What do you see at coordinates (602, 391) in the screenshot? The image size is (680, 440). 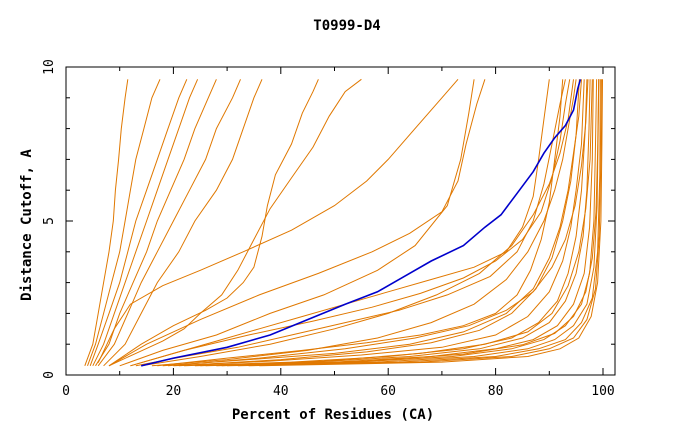 I see `x-tick-label: 100` at bounding box center [602, 391].